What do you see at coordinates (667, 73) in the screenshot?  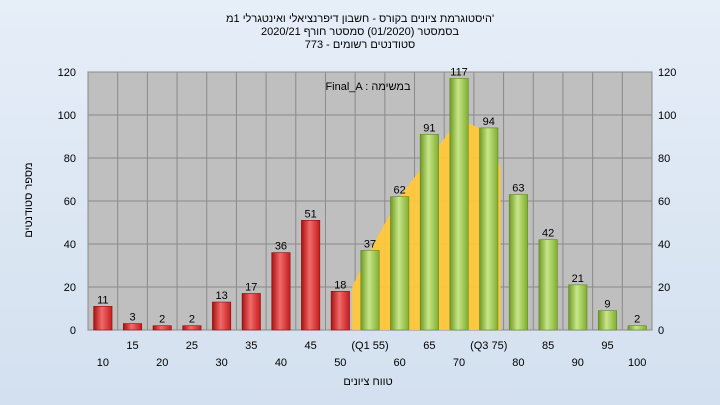 I see `y-tick-label-right: 120` at bounding box center [667, 73].